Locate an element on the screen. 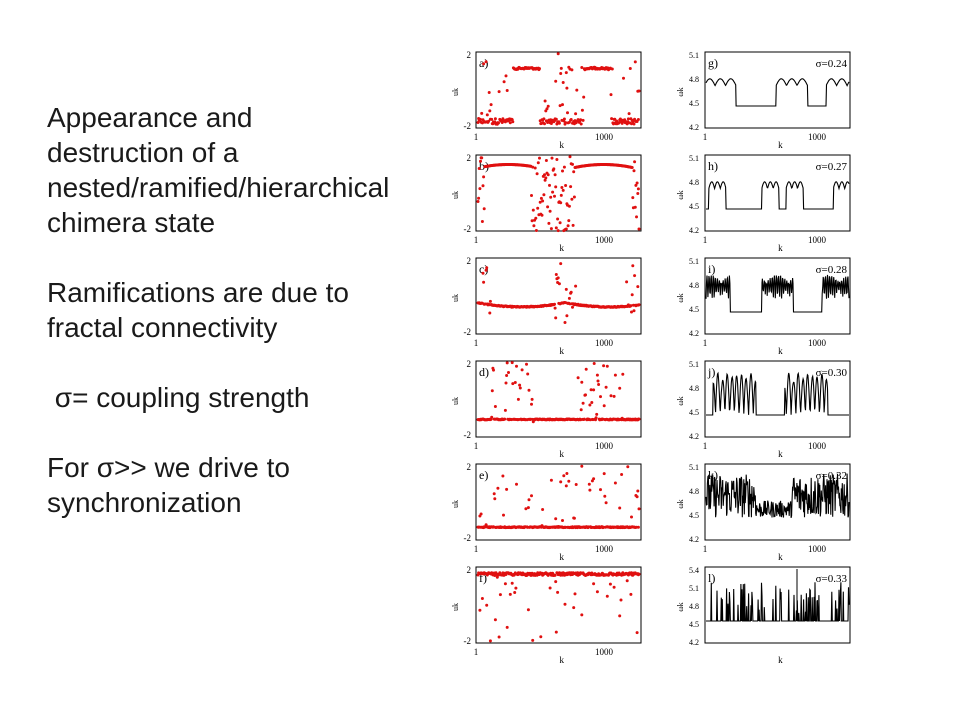 The width and height of the screenshot is (960, 720). y-tick-label: 2 is located at coordinates (469, 261).